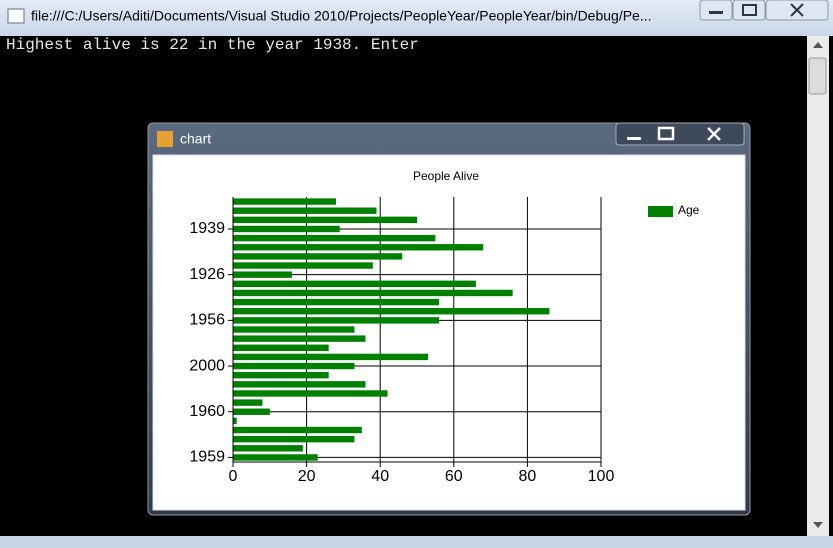  Describe the element at coordinates (689, 210) in the screenshot. I see `legend-label: Age` at that location.